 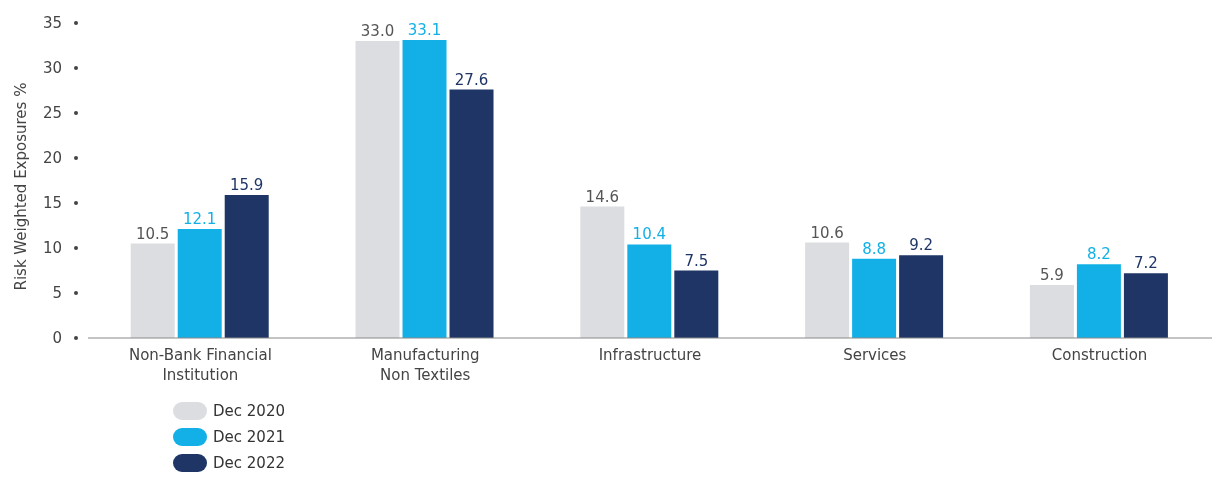 What do you see at coordinates (52, 113) in the screenshot?
I see `y-tick-label: 25` at bounding box center [52, 113].